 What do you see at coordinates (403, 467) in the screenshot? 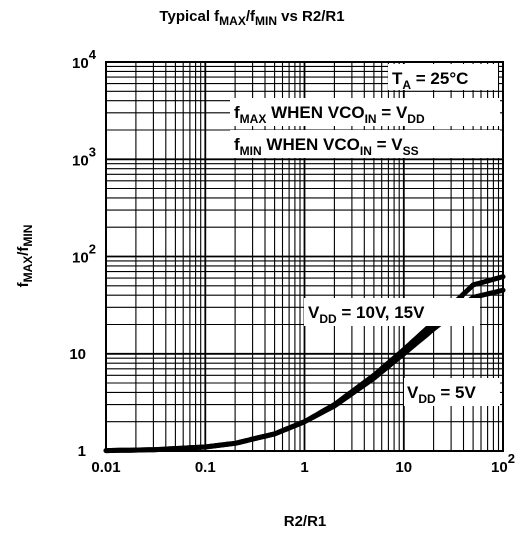
I see `x-tick-label: 10` at bounding box center [403, 467].